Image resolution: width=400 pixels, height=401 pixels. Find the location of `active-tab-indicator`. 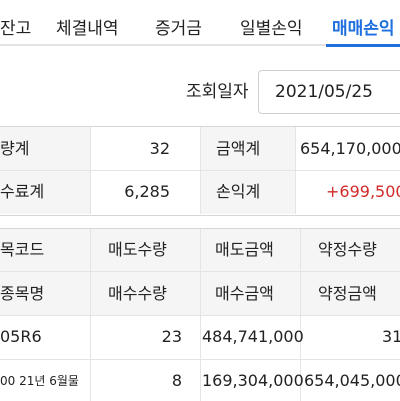

active-tab-indicator is located at coordinates (363, 45).